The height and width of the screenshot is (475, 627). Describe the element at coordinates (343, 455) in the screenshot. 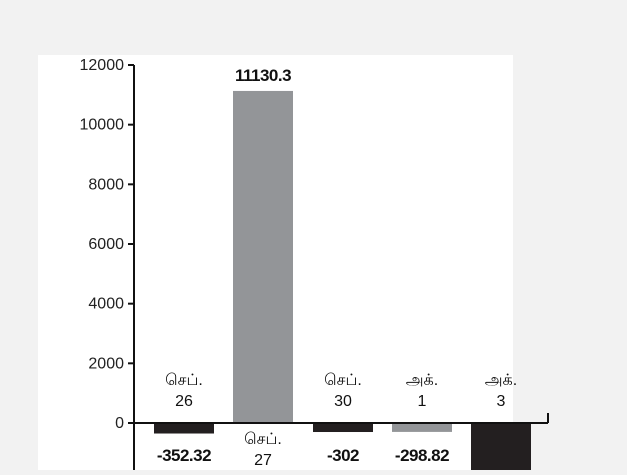

I see `value-label: -302` at that location.